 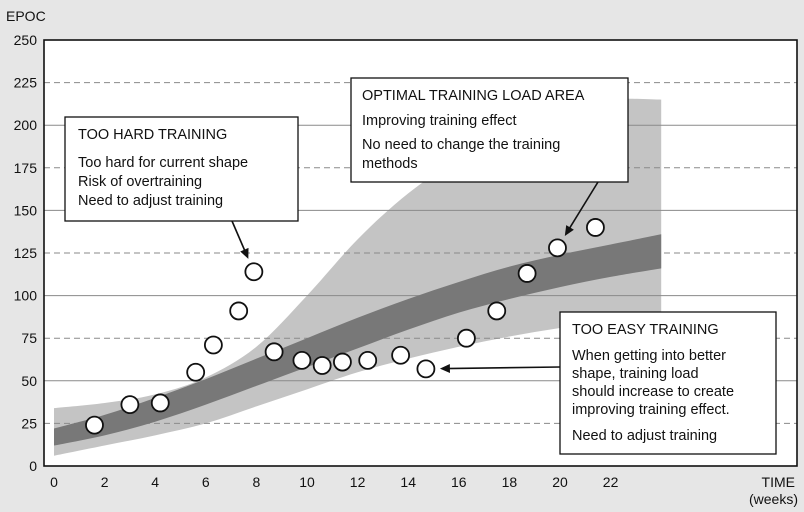 What do you see at coordinates (560, 482) in the screenshot?
I see `x-tick-label: 20` at bounding box center [560, 482].